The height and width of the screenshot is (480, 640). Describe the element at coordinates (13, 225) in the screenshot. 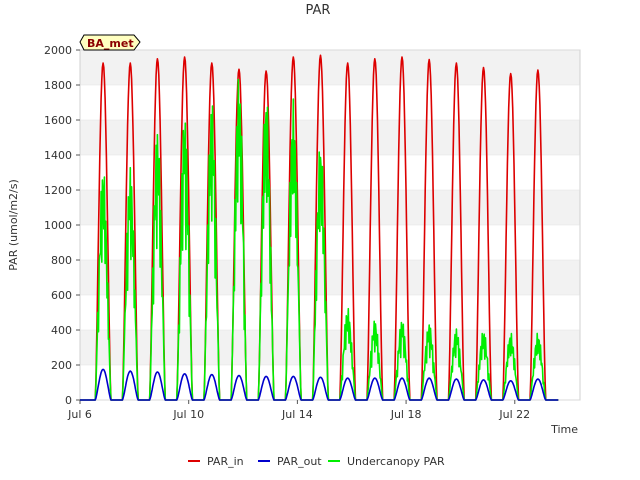

I see `y-axis-title: PAR (umol/m2/s)` at that location.